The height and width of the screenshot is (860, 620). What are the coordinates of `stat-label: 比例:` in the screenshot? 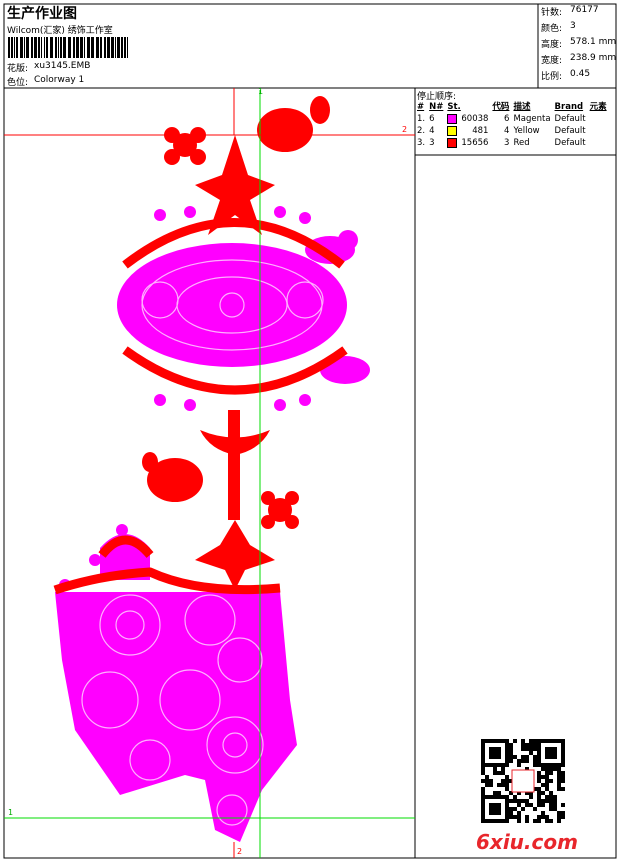 It's located at (552, 77).